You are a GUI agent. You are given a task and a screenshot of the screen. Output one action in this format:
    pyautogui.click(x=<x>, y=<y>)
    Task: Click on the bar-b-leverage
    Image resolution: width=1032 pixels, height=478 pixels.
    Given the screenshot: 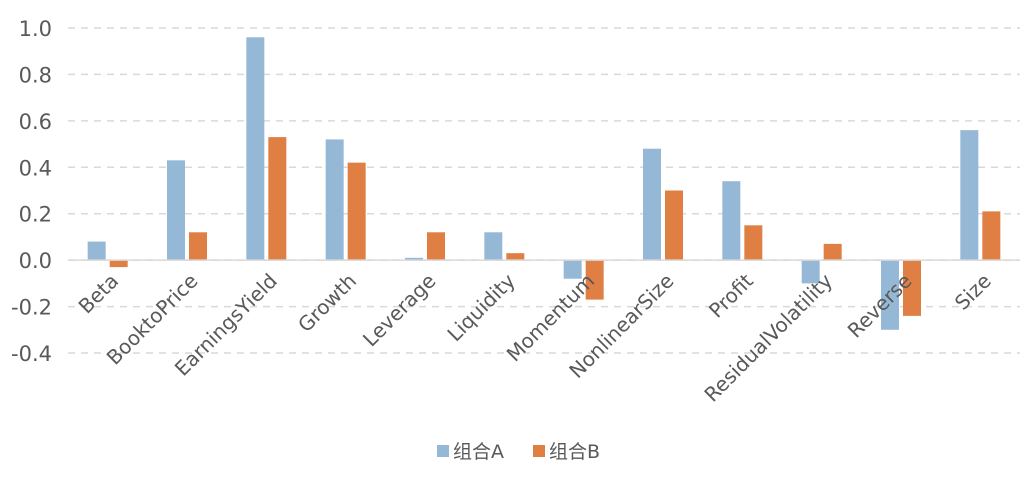 What is the action you would take?
    pyautogui.click(x=436, y=246)
    